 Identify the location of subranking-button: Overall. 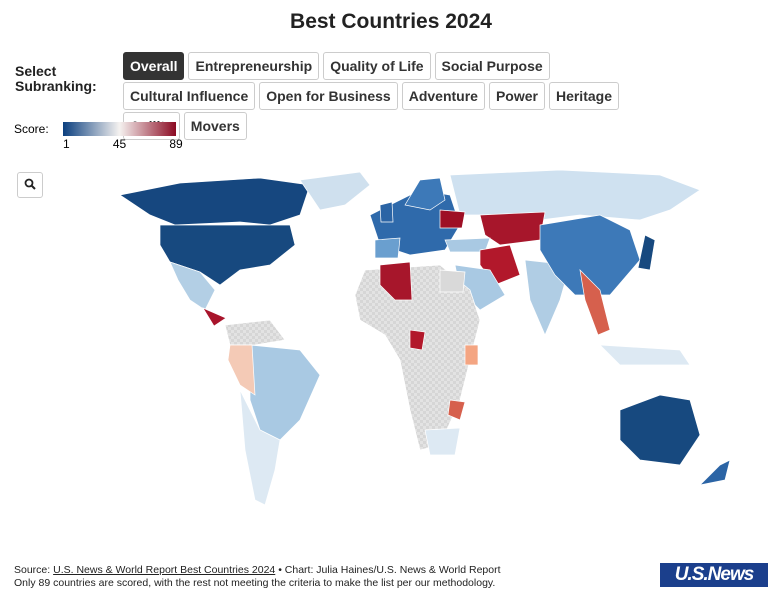
(154, 66).